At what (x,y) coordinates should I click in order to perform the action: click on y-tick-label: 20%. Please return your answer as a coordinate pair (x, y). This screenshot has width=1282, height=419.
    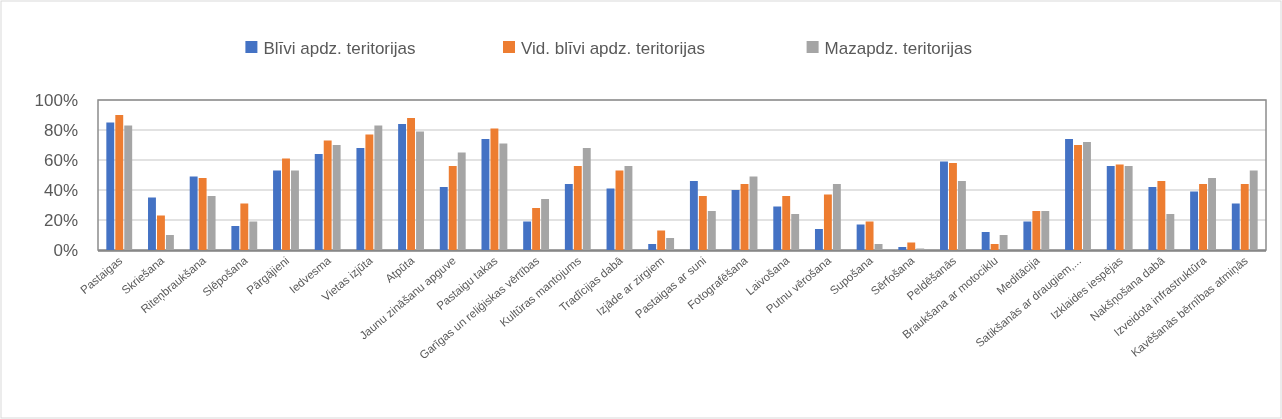
    Looking at the image, I should click on (60, 220).